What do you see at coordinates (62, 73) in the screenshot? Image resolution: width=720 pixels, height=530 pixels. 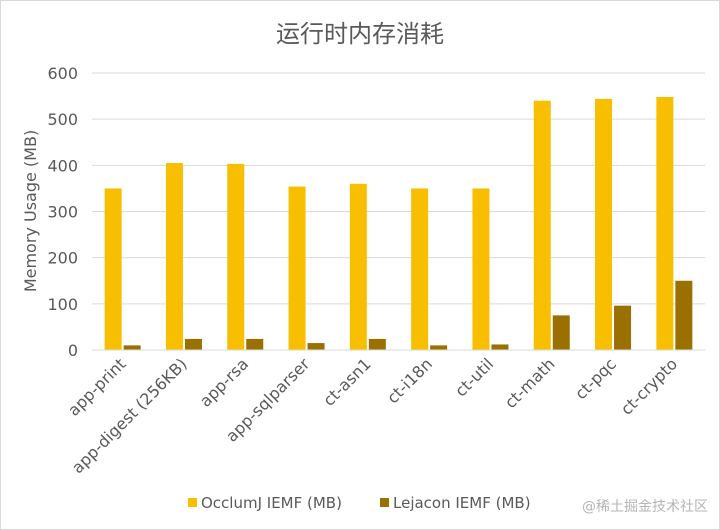 I see `y-tick-label: 600` at bounding box center [62, 73].